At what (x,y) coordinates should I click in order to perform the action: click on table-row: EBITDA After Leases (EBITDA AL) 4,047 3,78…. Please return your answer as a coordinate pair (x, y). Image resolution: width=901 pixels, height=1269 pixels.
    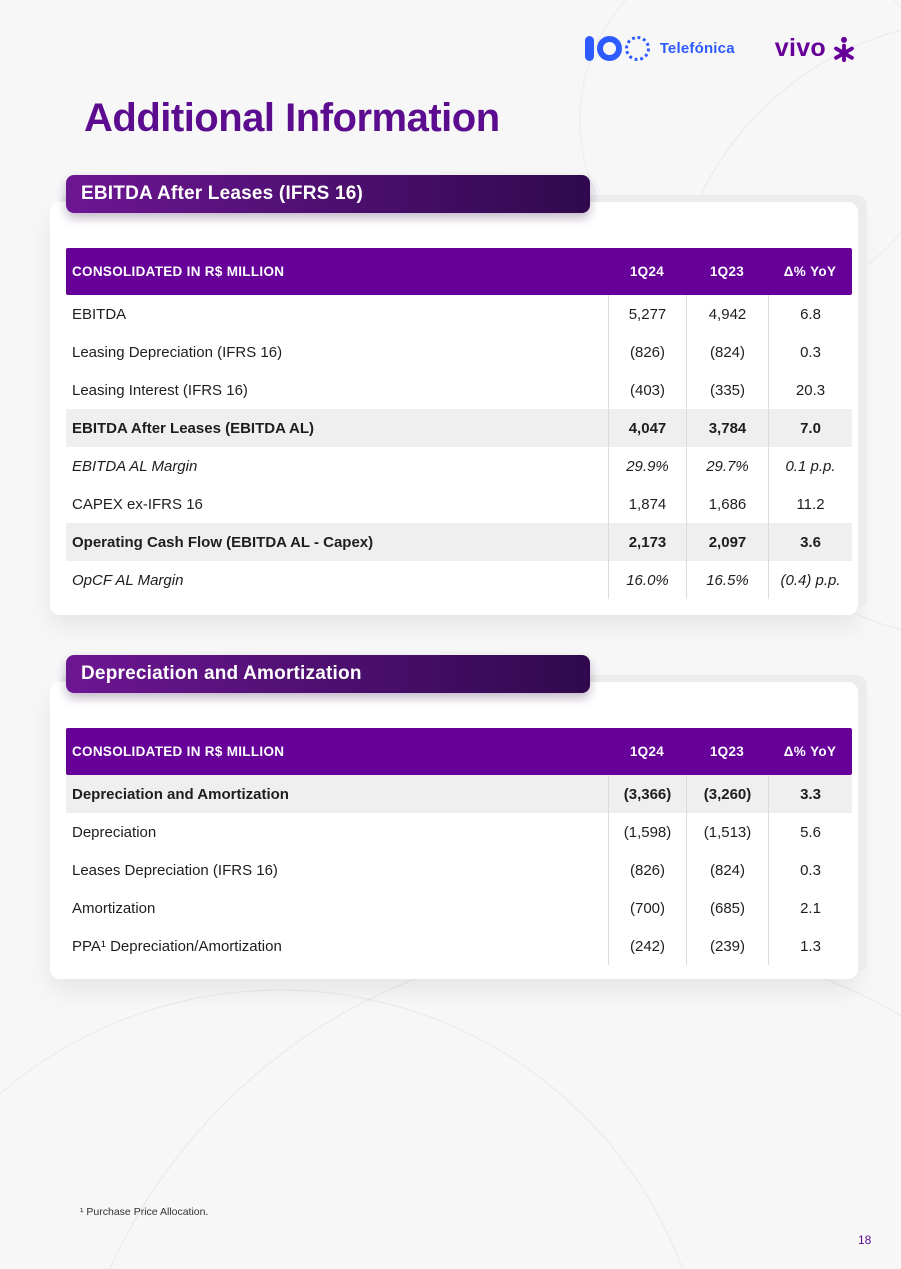
    Looking at the image, I should click on (459, 428).